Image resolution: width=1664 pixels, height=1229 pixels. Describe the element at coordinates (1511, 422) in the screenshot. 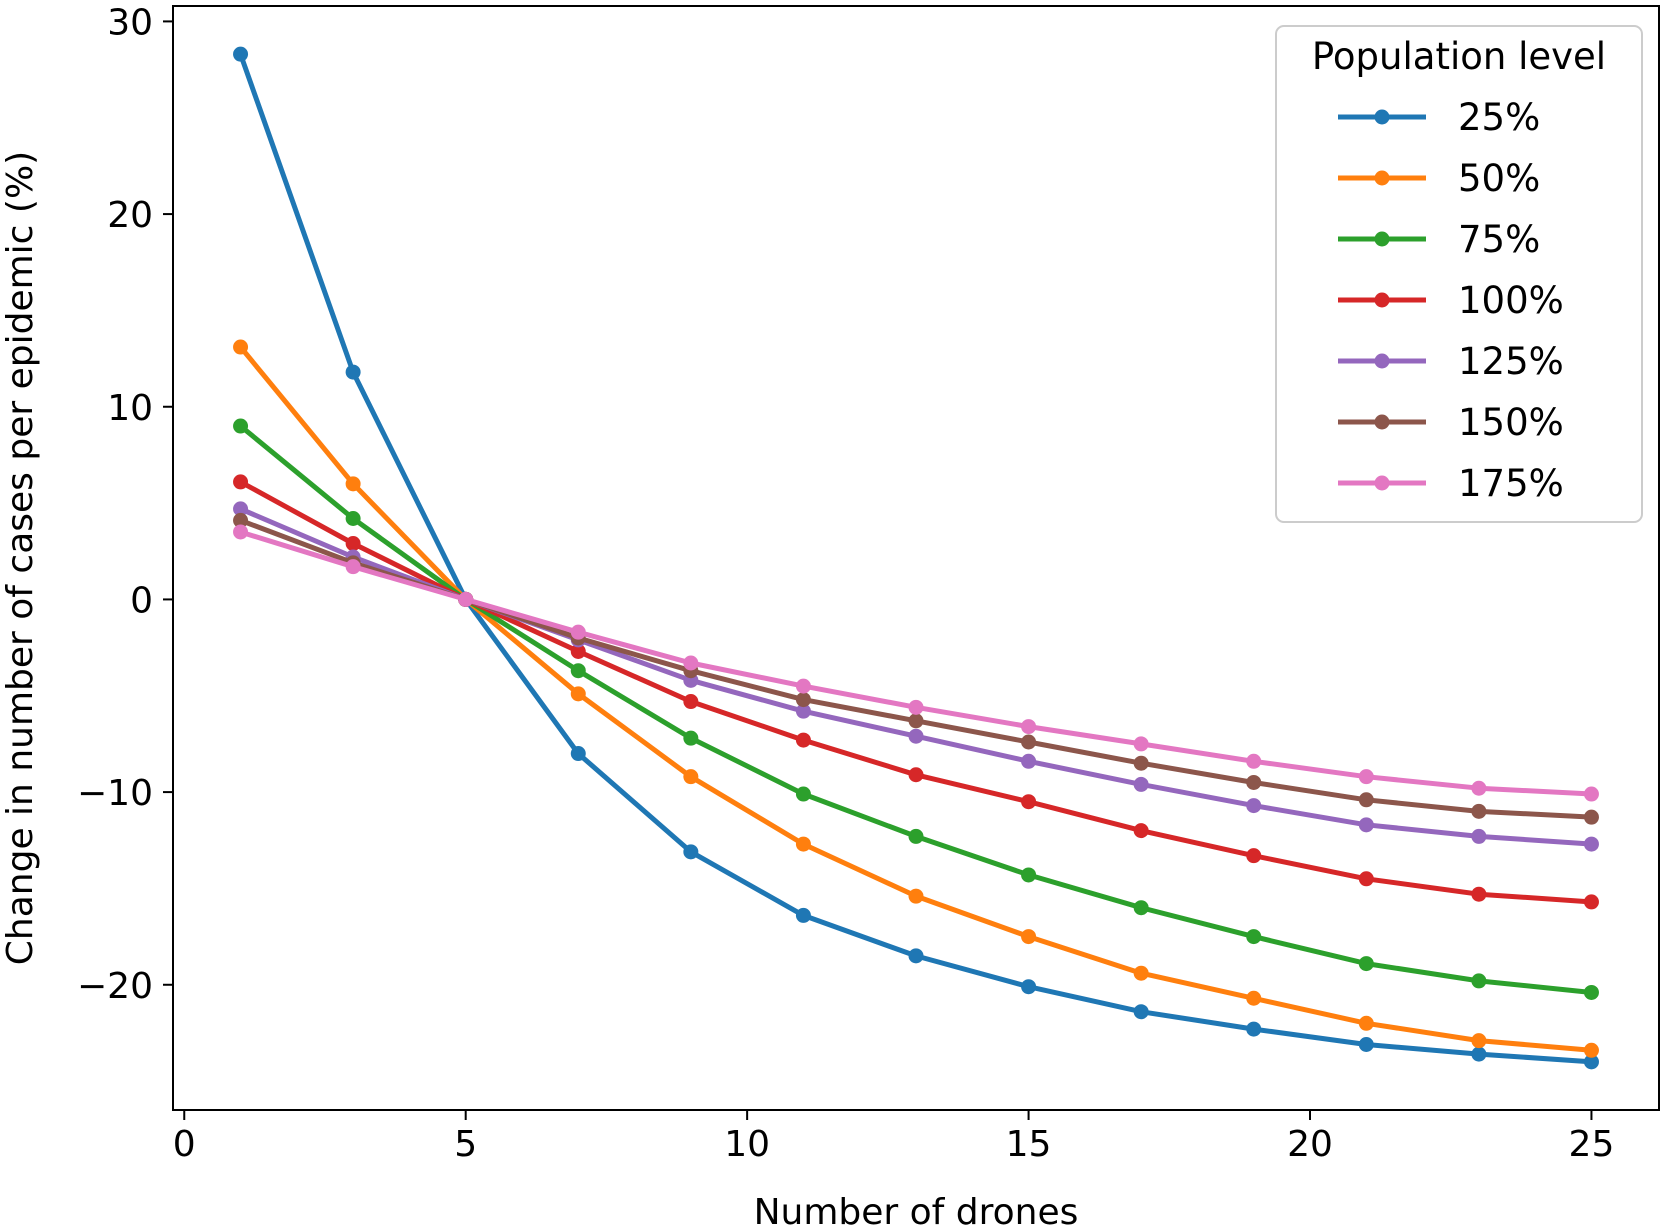

I see `legend-label: 150%` at that location.